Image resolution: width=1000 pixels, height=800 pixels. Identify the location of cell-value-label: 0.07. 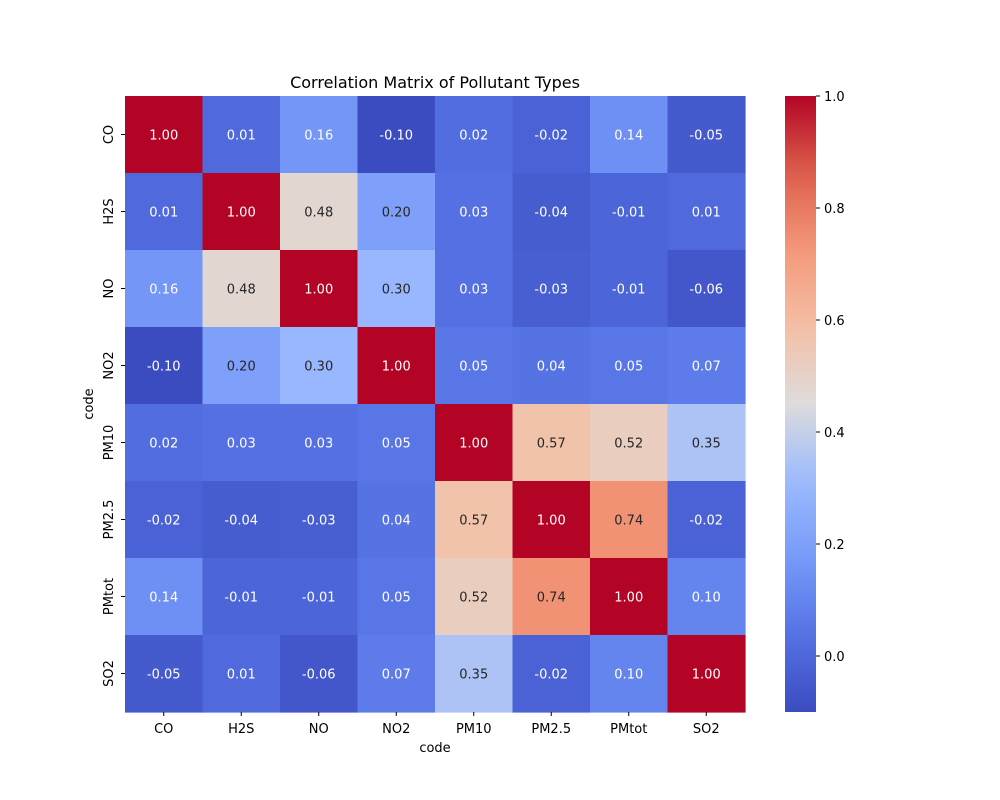
(706, 367).